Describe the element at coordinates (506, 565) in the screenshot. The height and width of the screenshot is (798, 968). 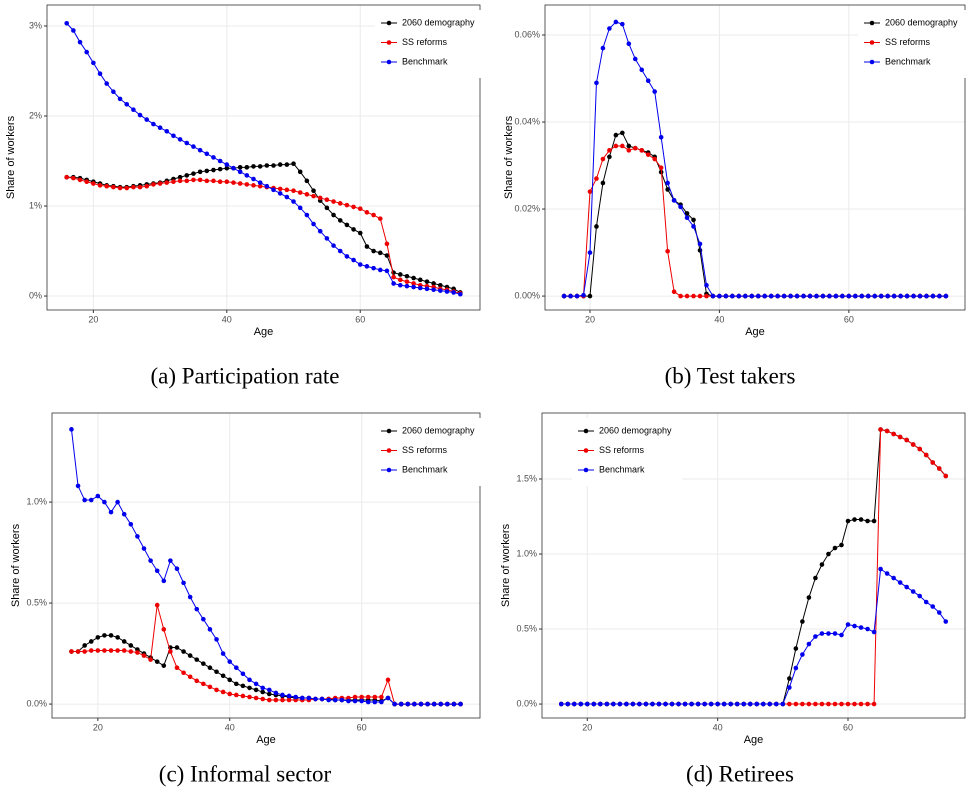
I see `y-axis-title: Share of workers` at that location.